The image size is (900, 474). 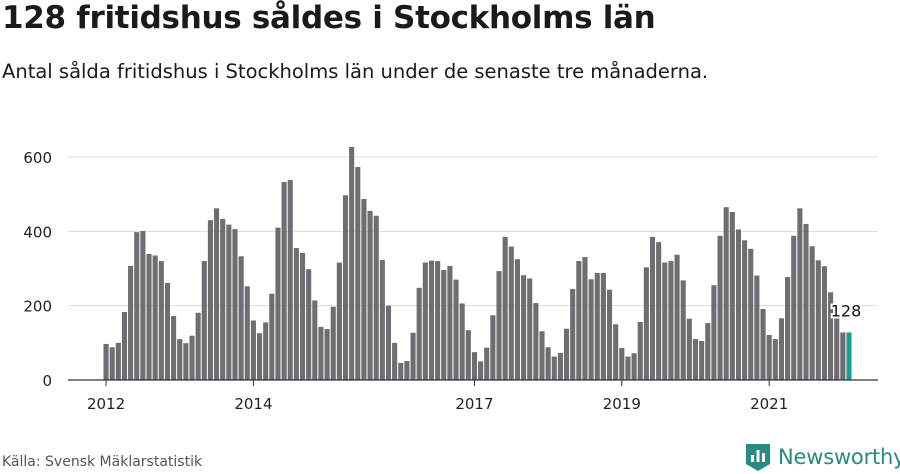 What do you see at coordinates (769, 404) in the screenshot?
I see `x-tick-label: 2021` at bounding box center [769, 404].